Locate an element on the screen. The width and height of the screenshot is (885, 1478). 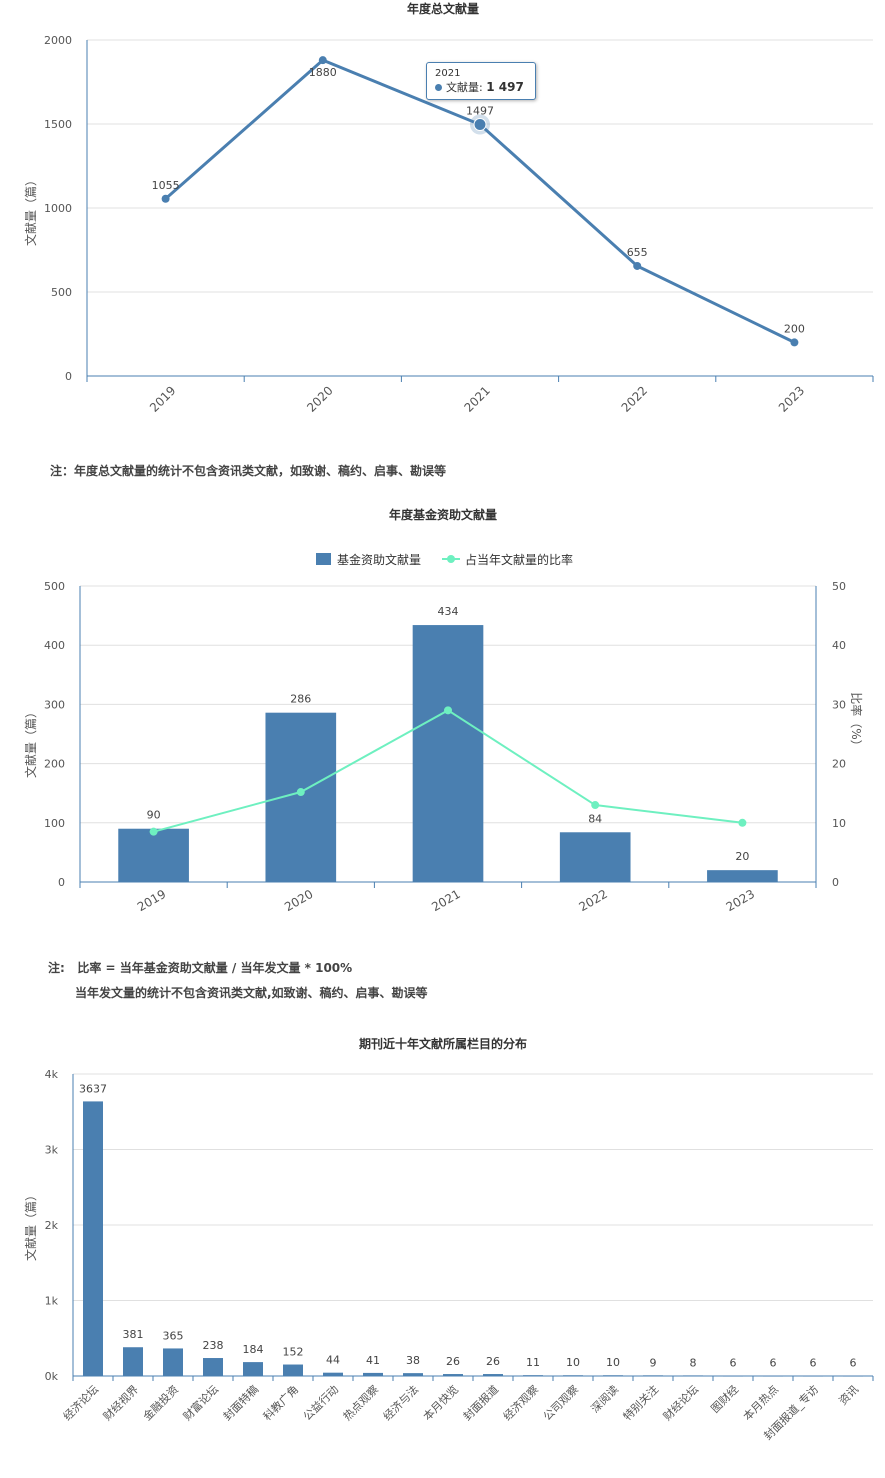
chart3-x-tick-label: 财经视界 is located at coordinates (120, 1402).